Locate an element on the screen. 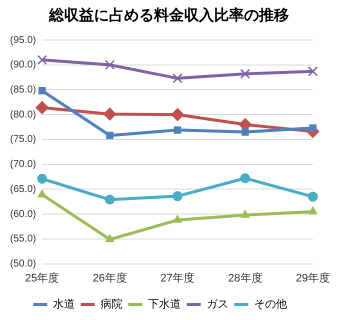 The width and height of the screenshot is (338, 320). chart-title: 総収益に占める料金収入比率の推移 is located at coordinates (169, 15).